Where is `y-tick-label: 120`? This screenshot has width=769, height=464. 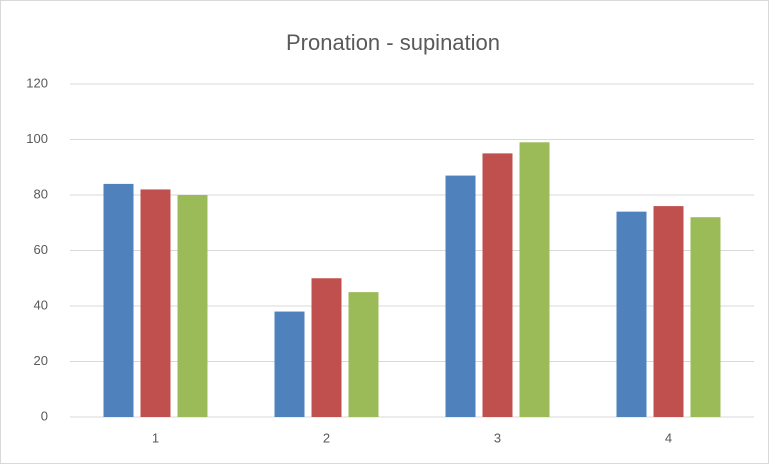 y-tick-label: 120 is located at coordinates (37, 82).